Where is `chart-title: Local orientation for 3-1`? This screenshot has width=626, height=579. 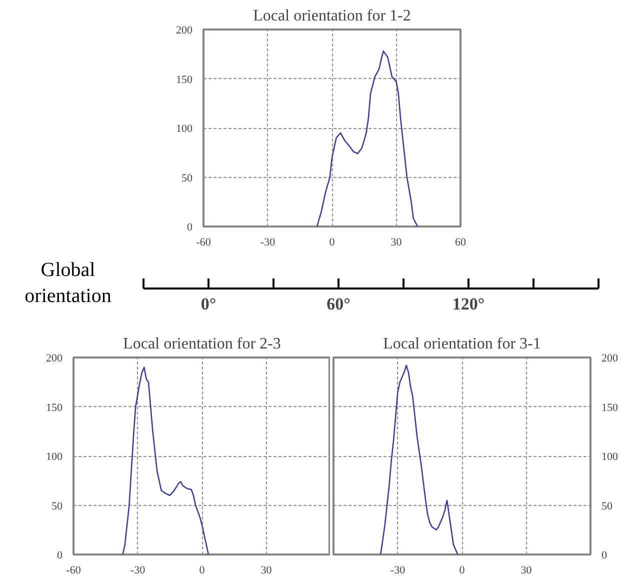
chart-title: Local orientation for 3-1 is located at coordinates (462, 344).